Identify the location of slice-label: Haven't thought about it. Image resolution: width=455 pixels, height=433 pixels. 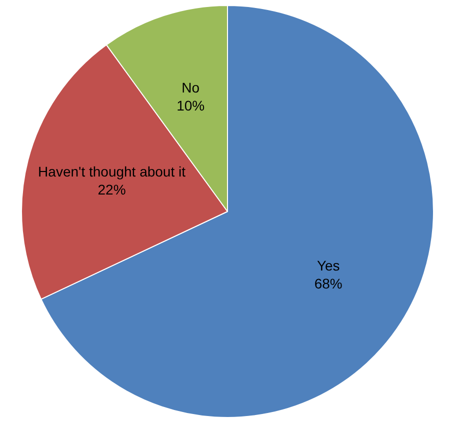
(112, 172).